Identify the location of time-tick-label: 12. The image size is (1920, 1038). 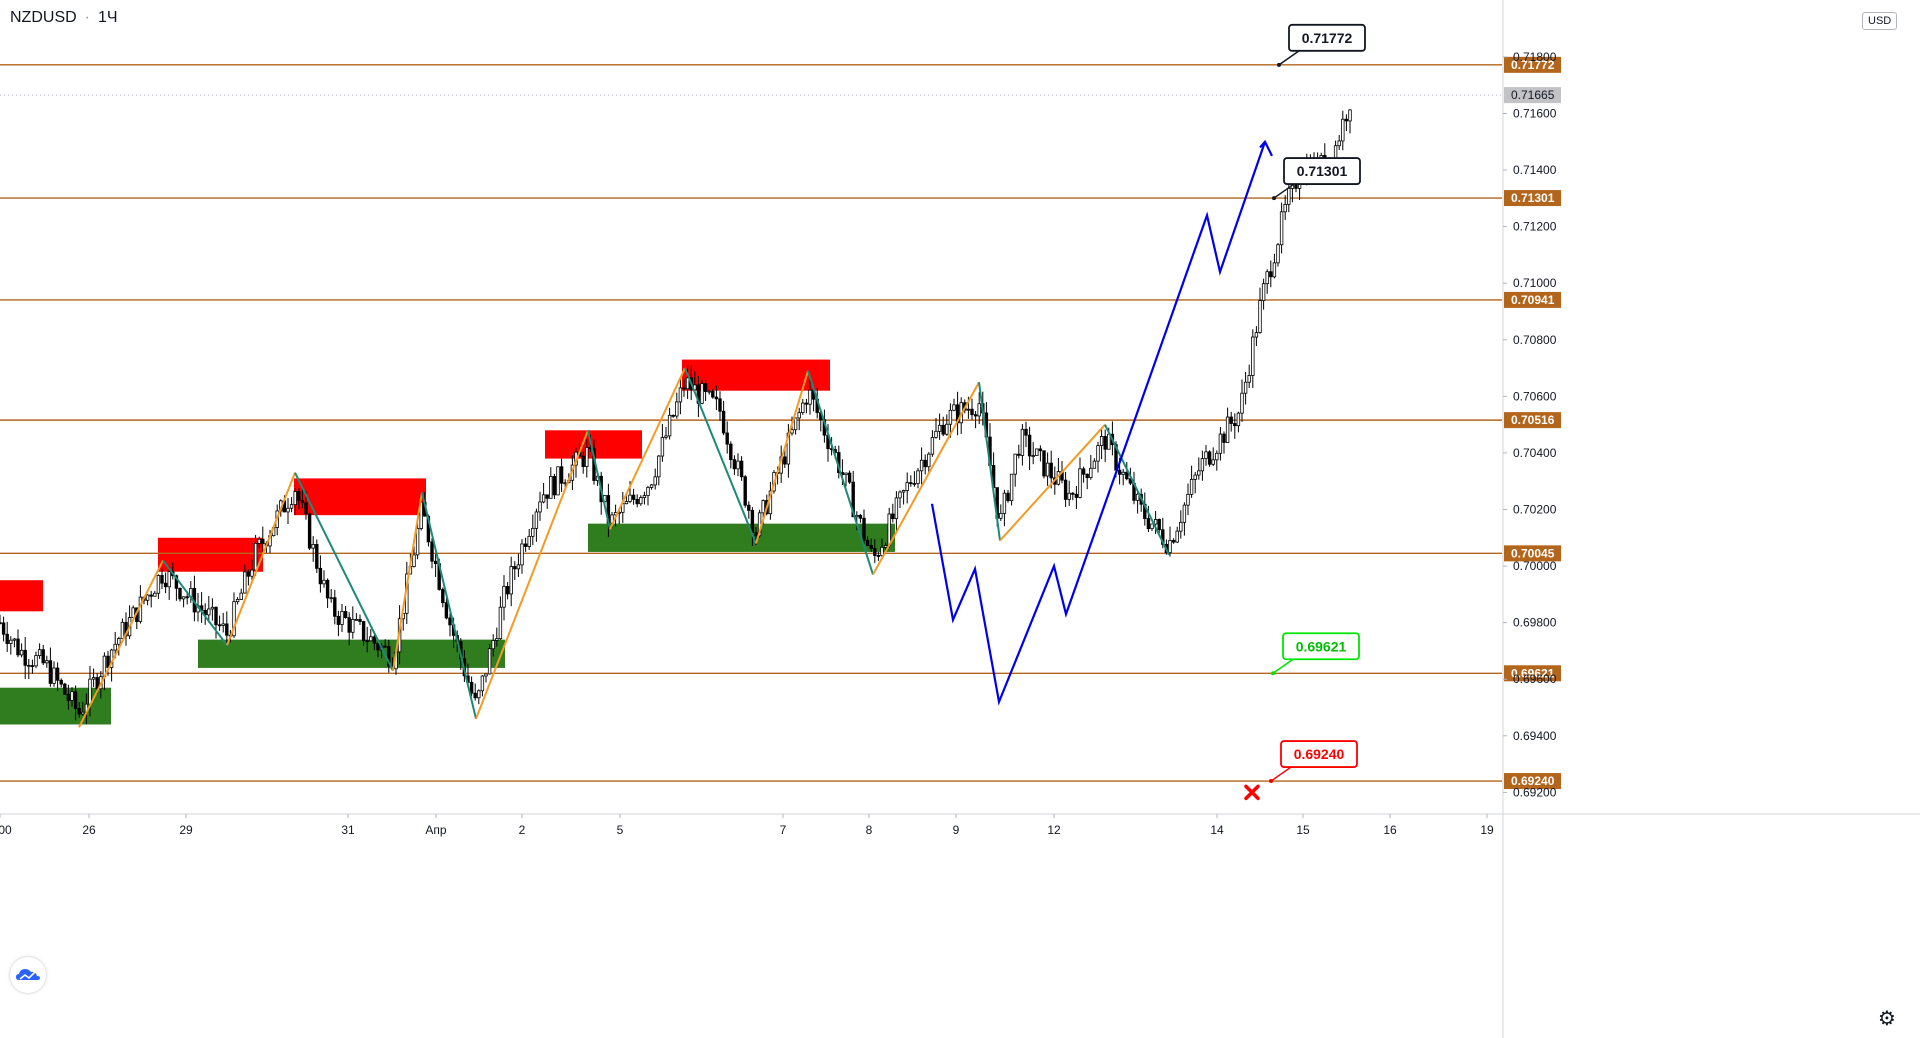
(1054, 830).